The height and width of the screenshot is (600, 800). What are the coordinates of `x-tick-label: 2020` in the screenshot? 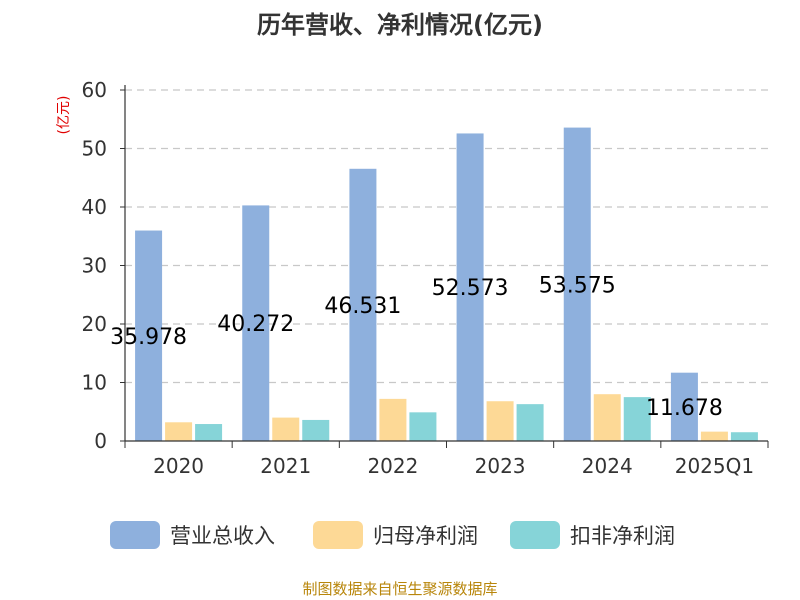 It's located at (178, 466).